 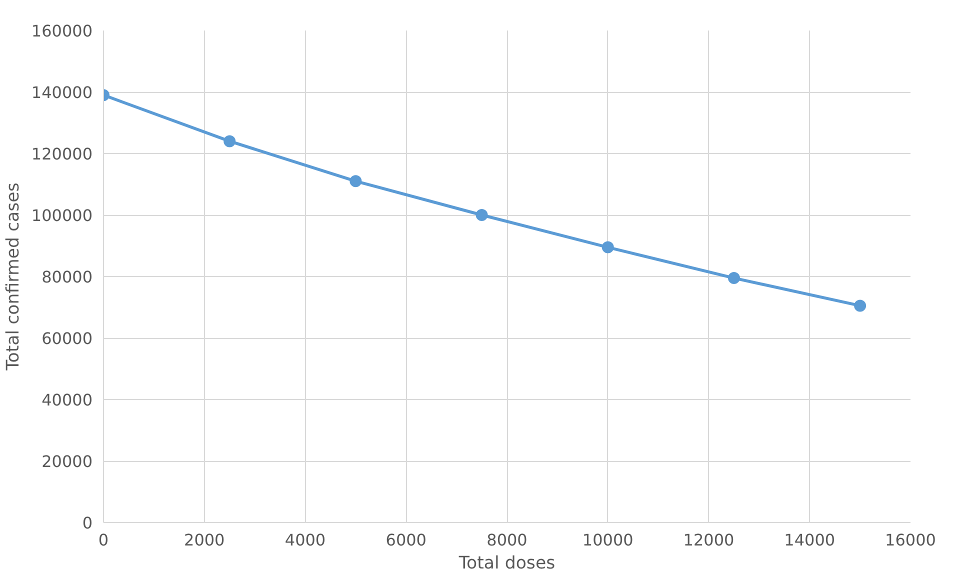 What do you see at coordinates (87, 523) in the screenshot?
I see `y-tick-label: 0` at bounding box center [87, 523].